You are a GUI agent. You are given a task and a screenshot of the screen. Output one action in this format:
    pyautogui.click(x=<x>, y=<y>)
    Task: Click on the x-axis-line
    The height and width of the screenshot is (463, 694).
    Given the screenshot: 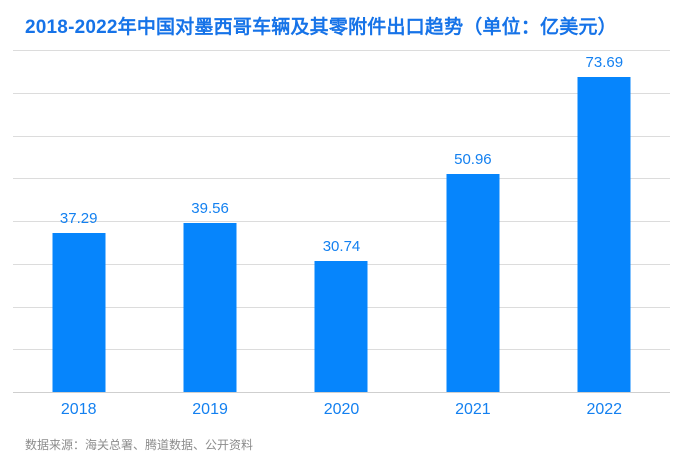 What is the action you would take?
    pyautogui.click(x=341, y=392)
    